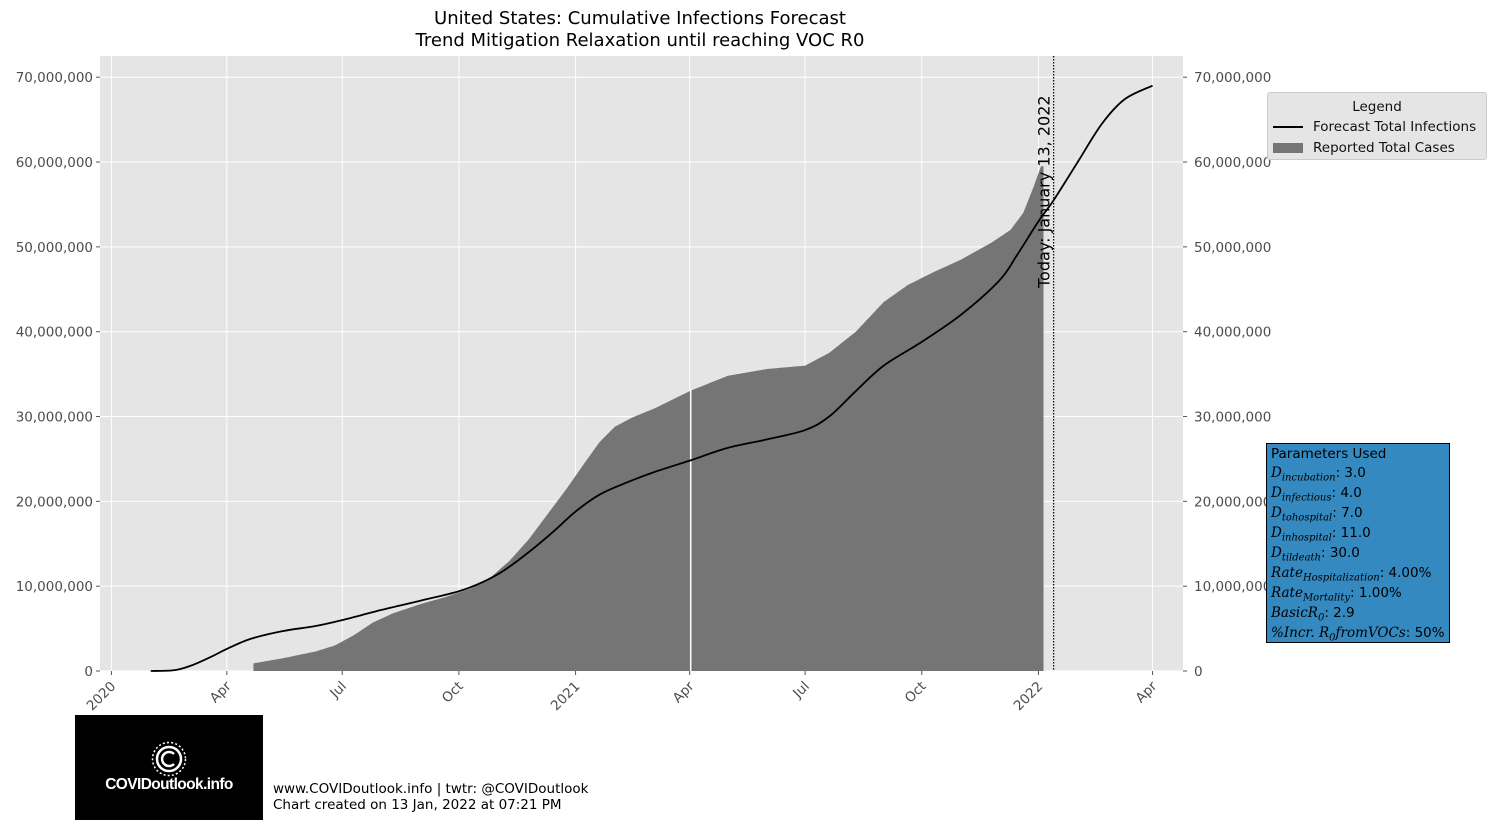 The height and width of the screenshot is (830, 1495). What do you see at coordinates (1232, 418) in the screenshot?
I see `y-tick-label-right: 30,000,000` at bounding box center [1232, 418].